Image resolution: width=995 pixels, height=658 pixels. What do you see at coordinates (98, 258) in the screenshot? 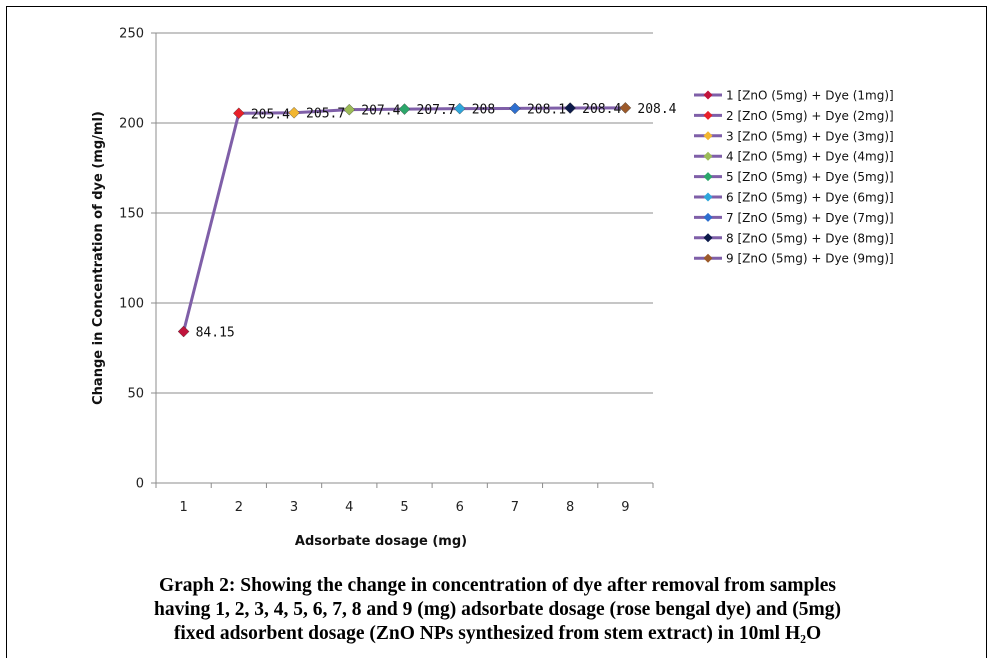
I see `y-axis-title: Change in Concentration of dye (mg/ml)` at bounding box center [98, 258].